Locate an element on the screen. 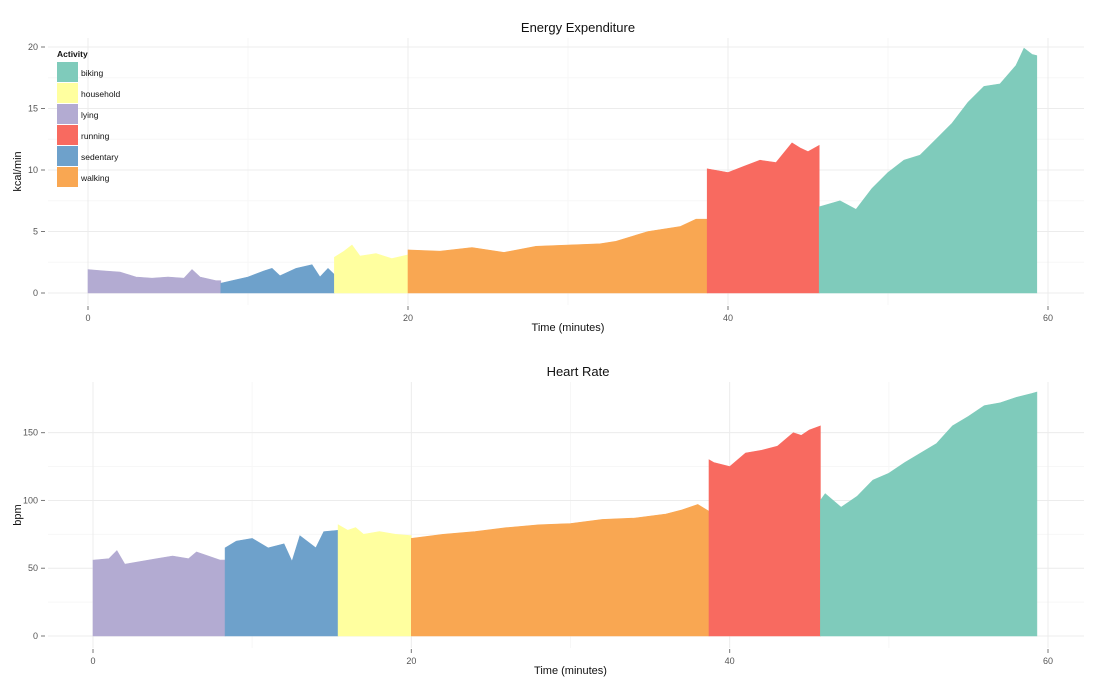 The image size is (1100, 687). legend-item-running: running is located at coordinates (83, 135).